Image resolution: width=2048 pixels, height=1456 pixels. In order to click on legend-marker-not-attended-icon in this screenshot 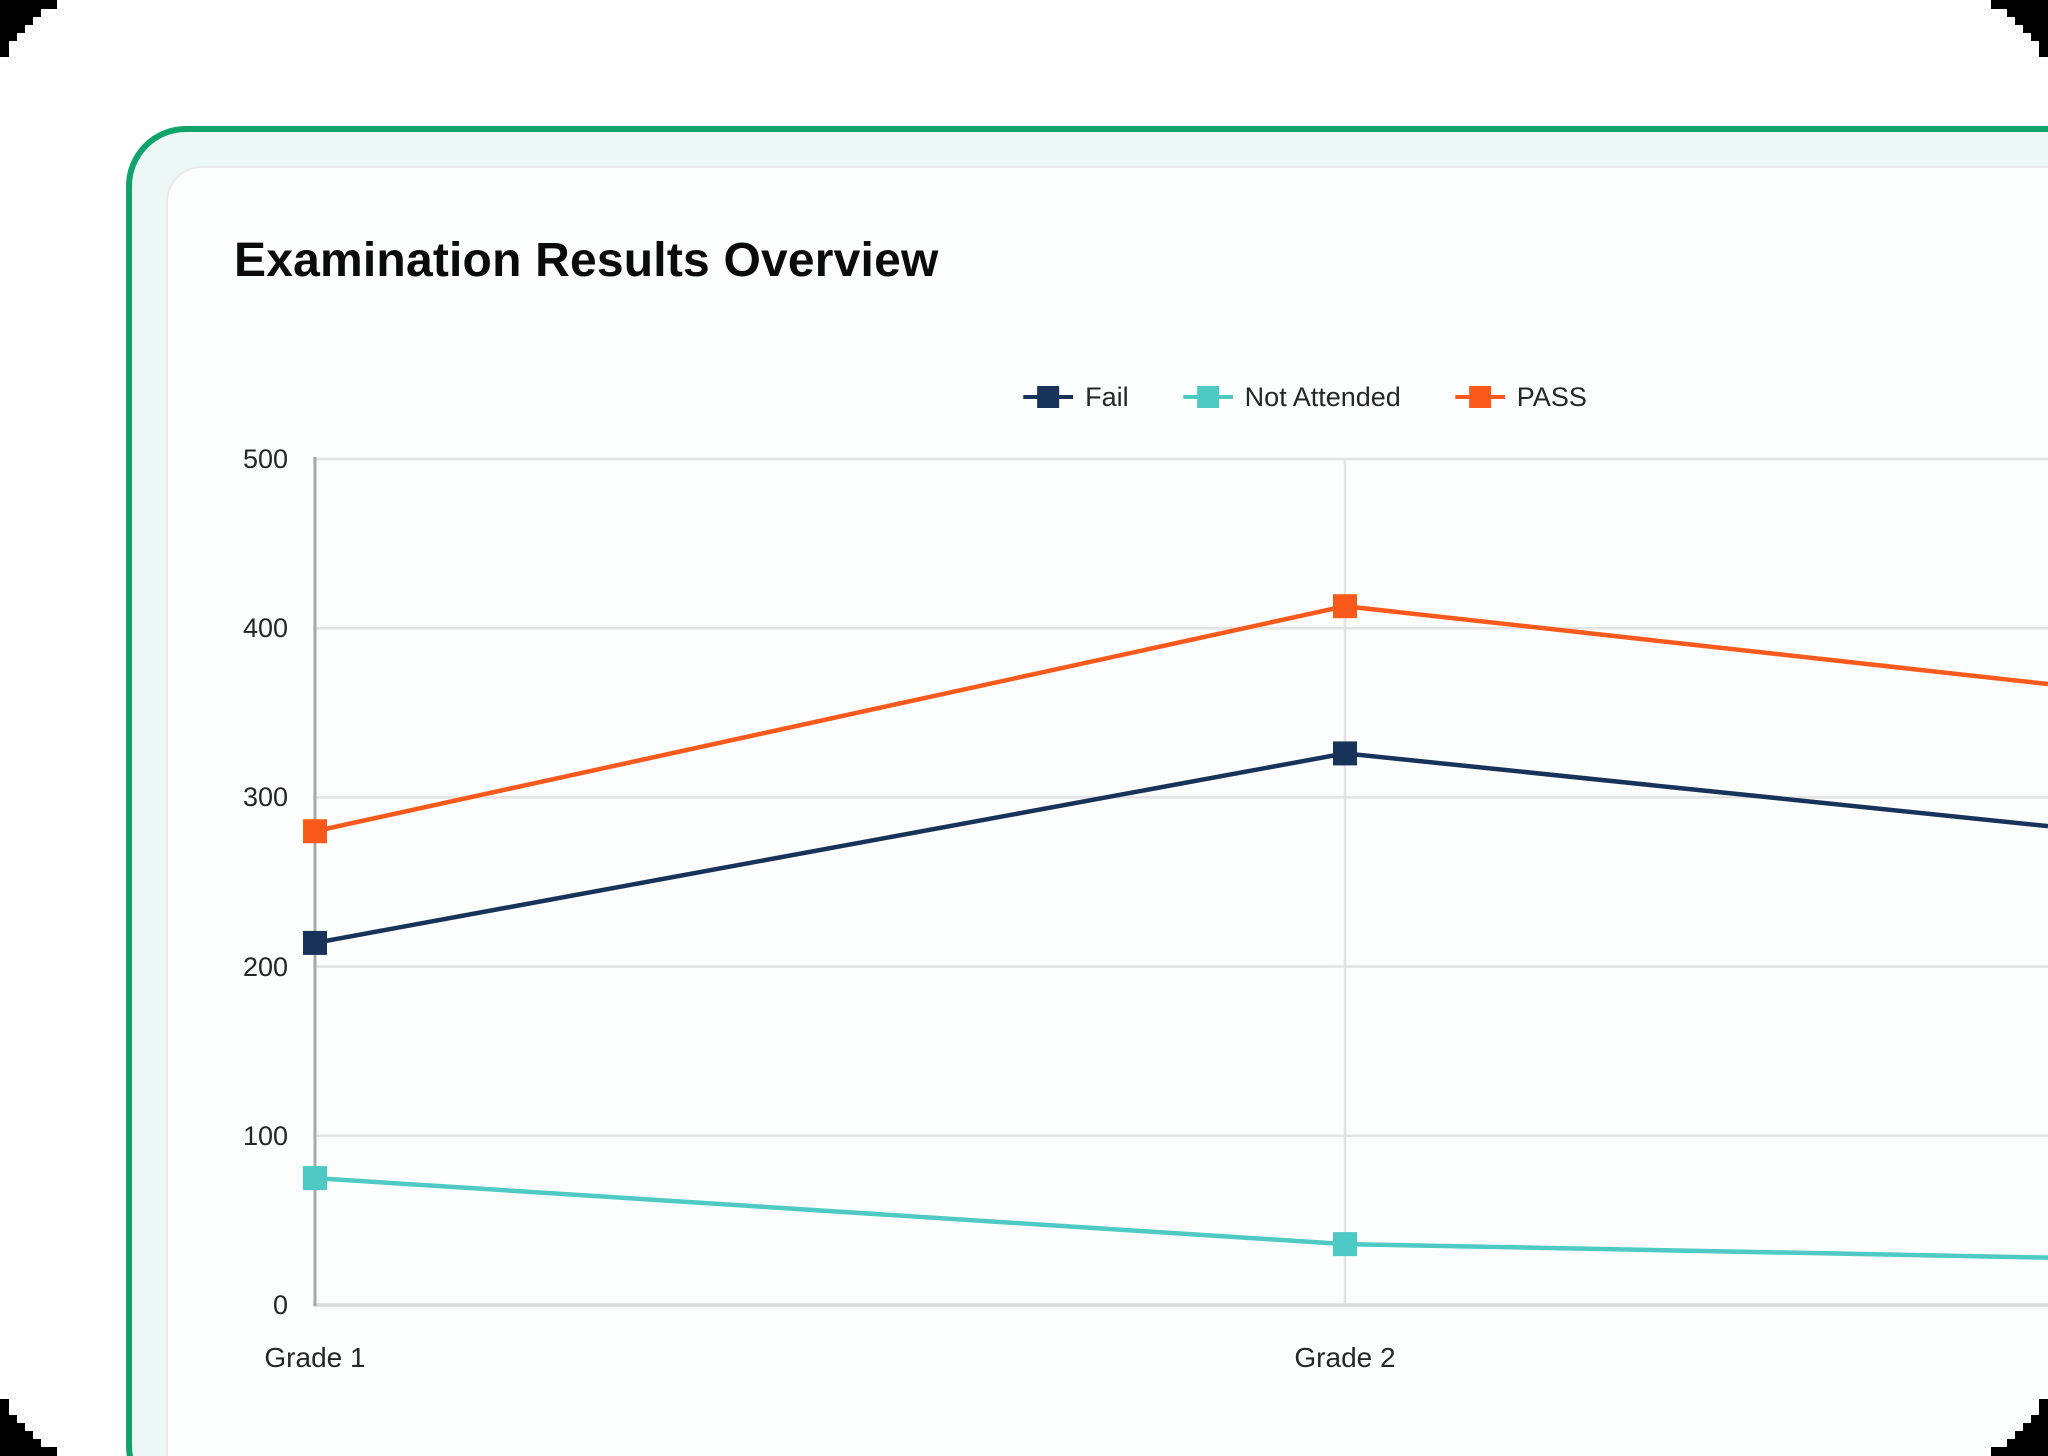, I will do `click(1207, 397)`.